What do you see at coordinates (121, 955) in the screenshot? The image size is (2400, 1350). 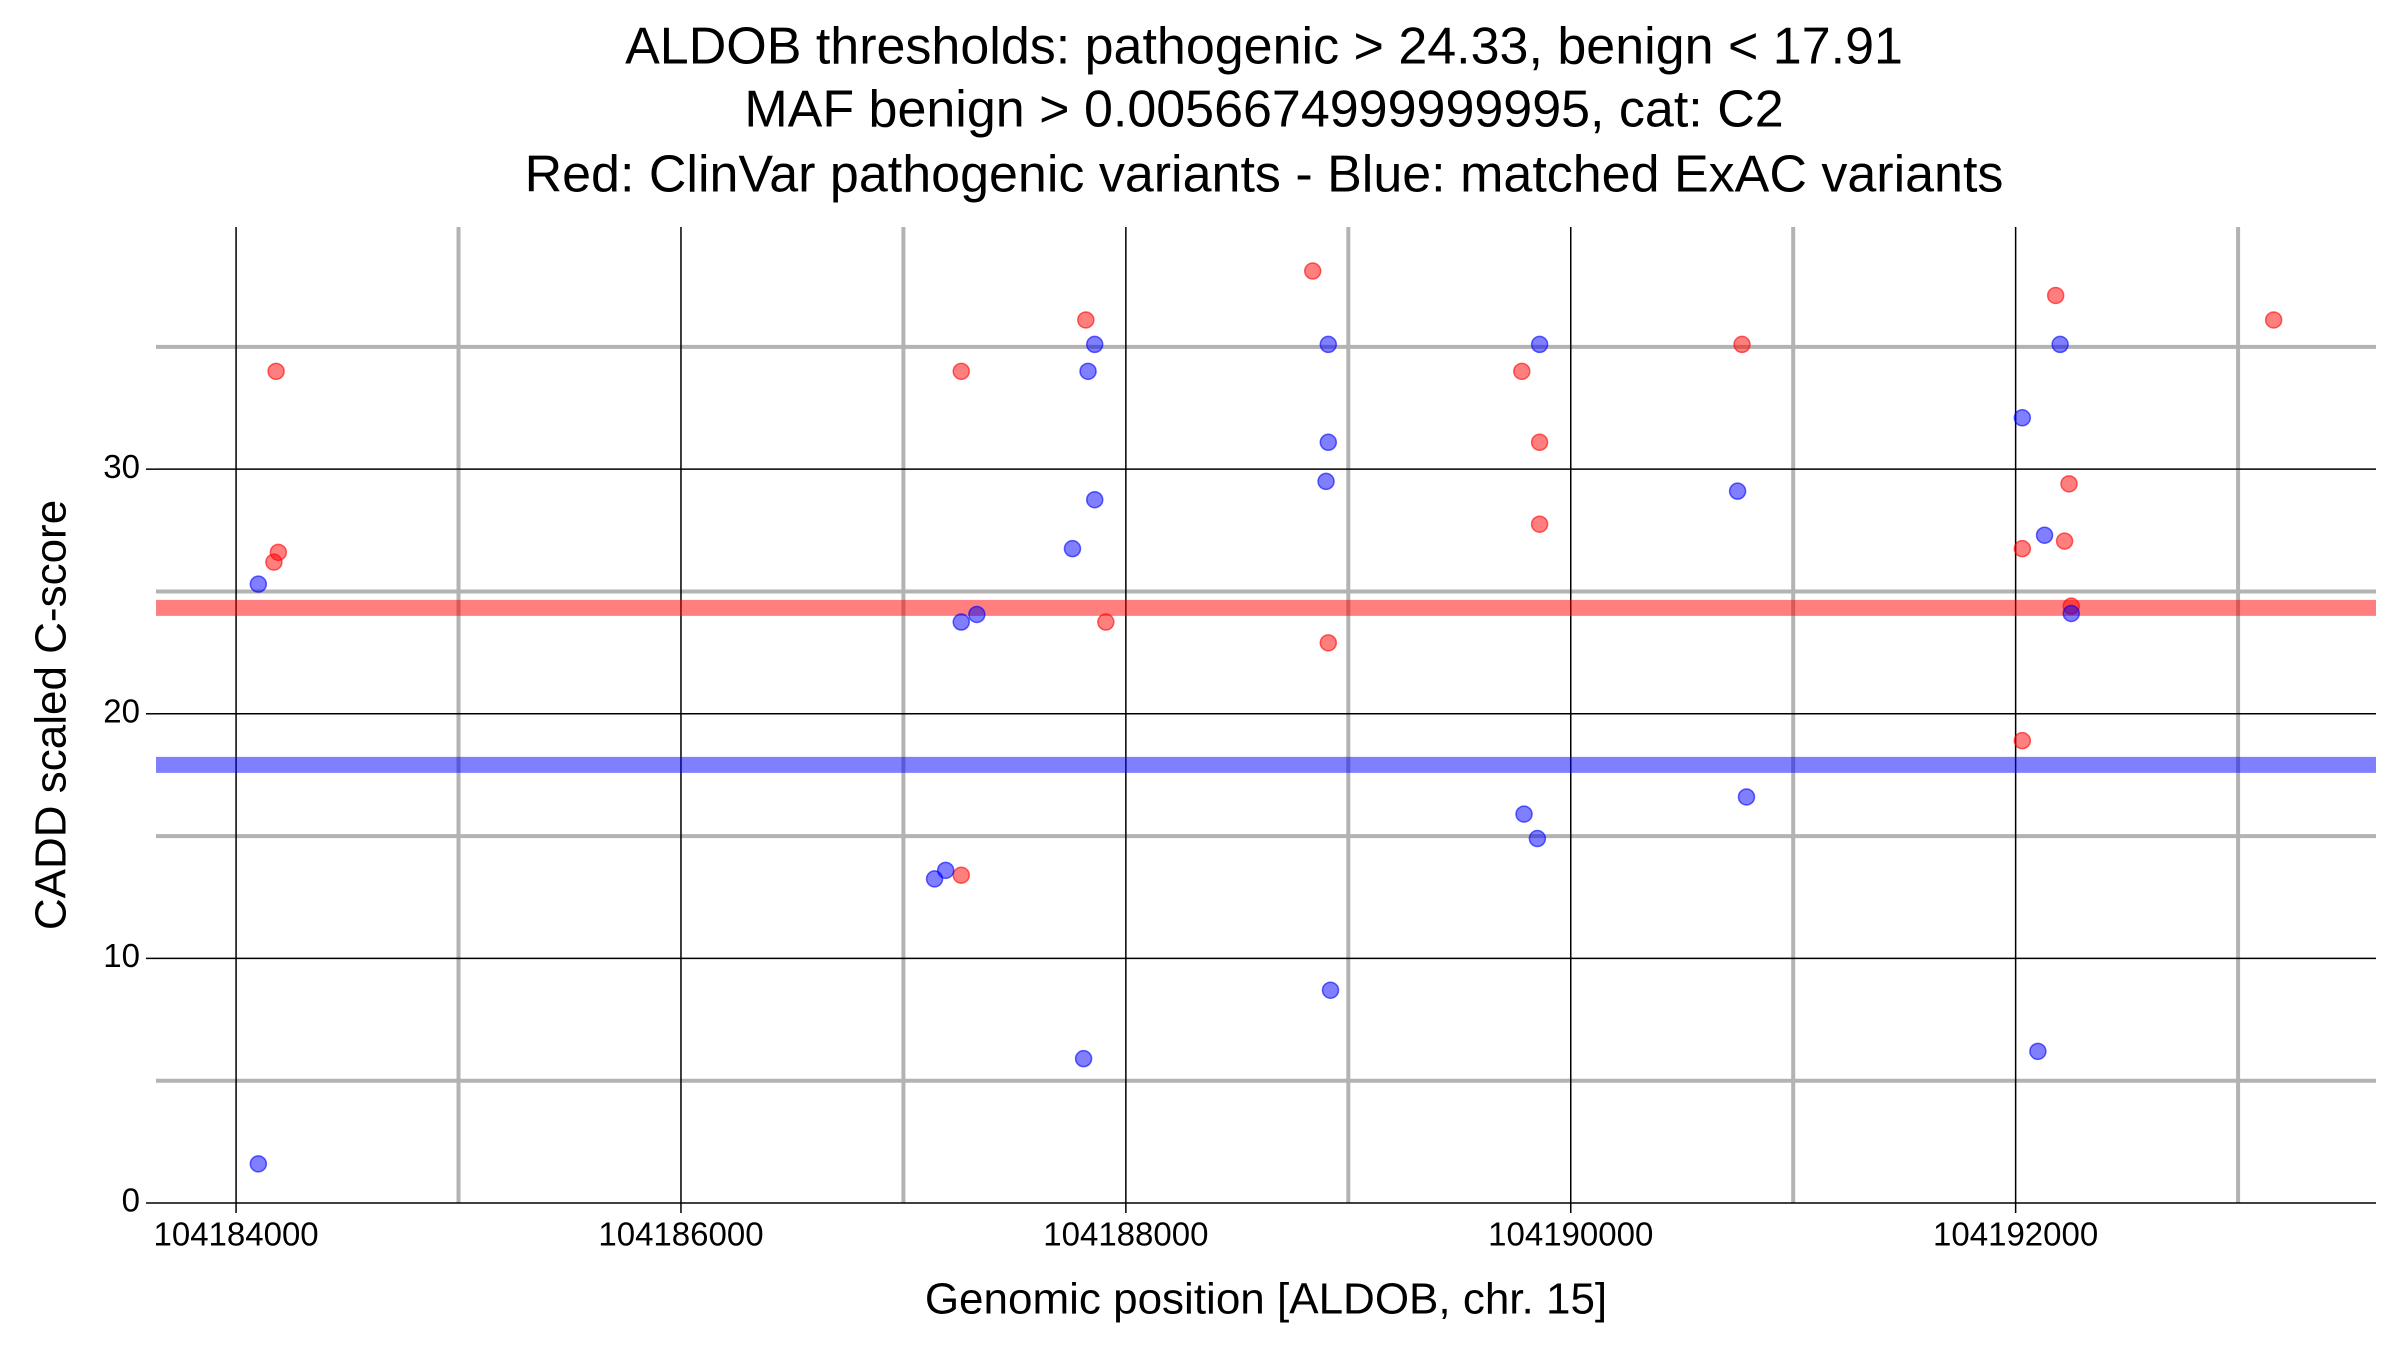 I see `y-tick-label: 10` at bounding box center [121, 955].